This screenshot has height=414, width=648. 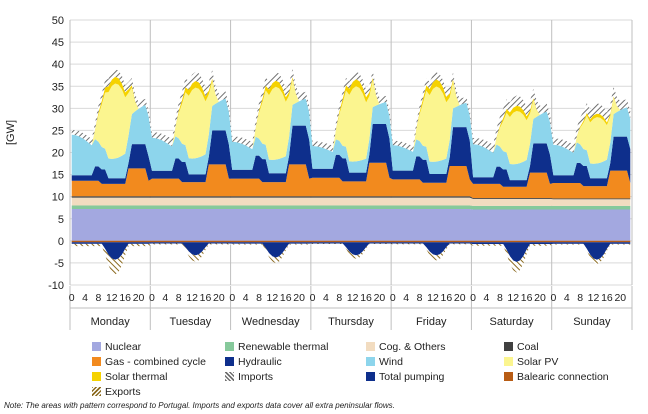 What do you see at coordinates (58, 131) in the screenshot?
I see `y-tick-label: 25` at bounding box center [58, 131].